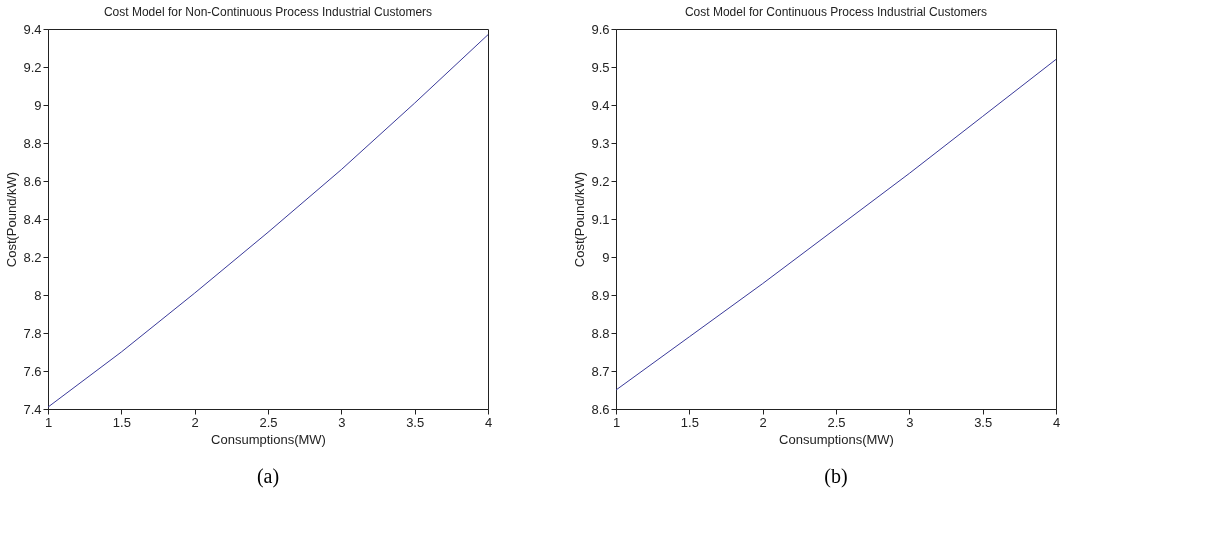 Image resolution: width=1212 pixels, height=546 pixels. What do you see at coordinates (600, 29) in the screenshot?
I see `y-tick-label: 9.6` at bounding box center [600, 29].